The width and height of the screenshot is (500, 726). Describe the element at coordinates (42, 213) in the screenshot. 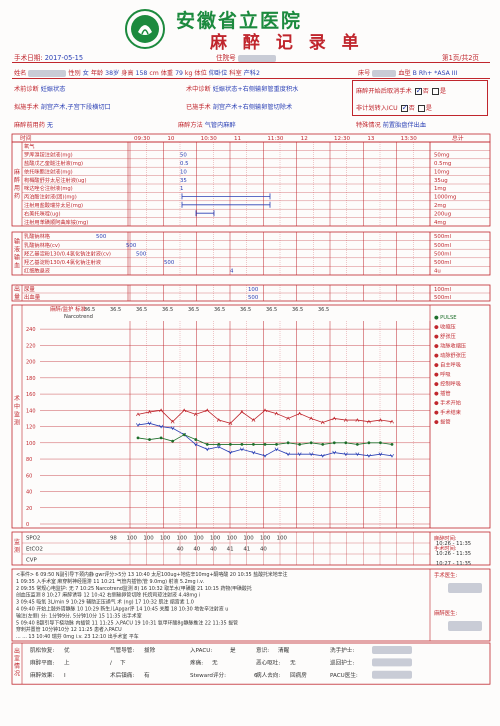

I see `drug-name: 右美托咪啶(ug)` at that location.